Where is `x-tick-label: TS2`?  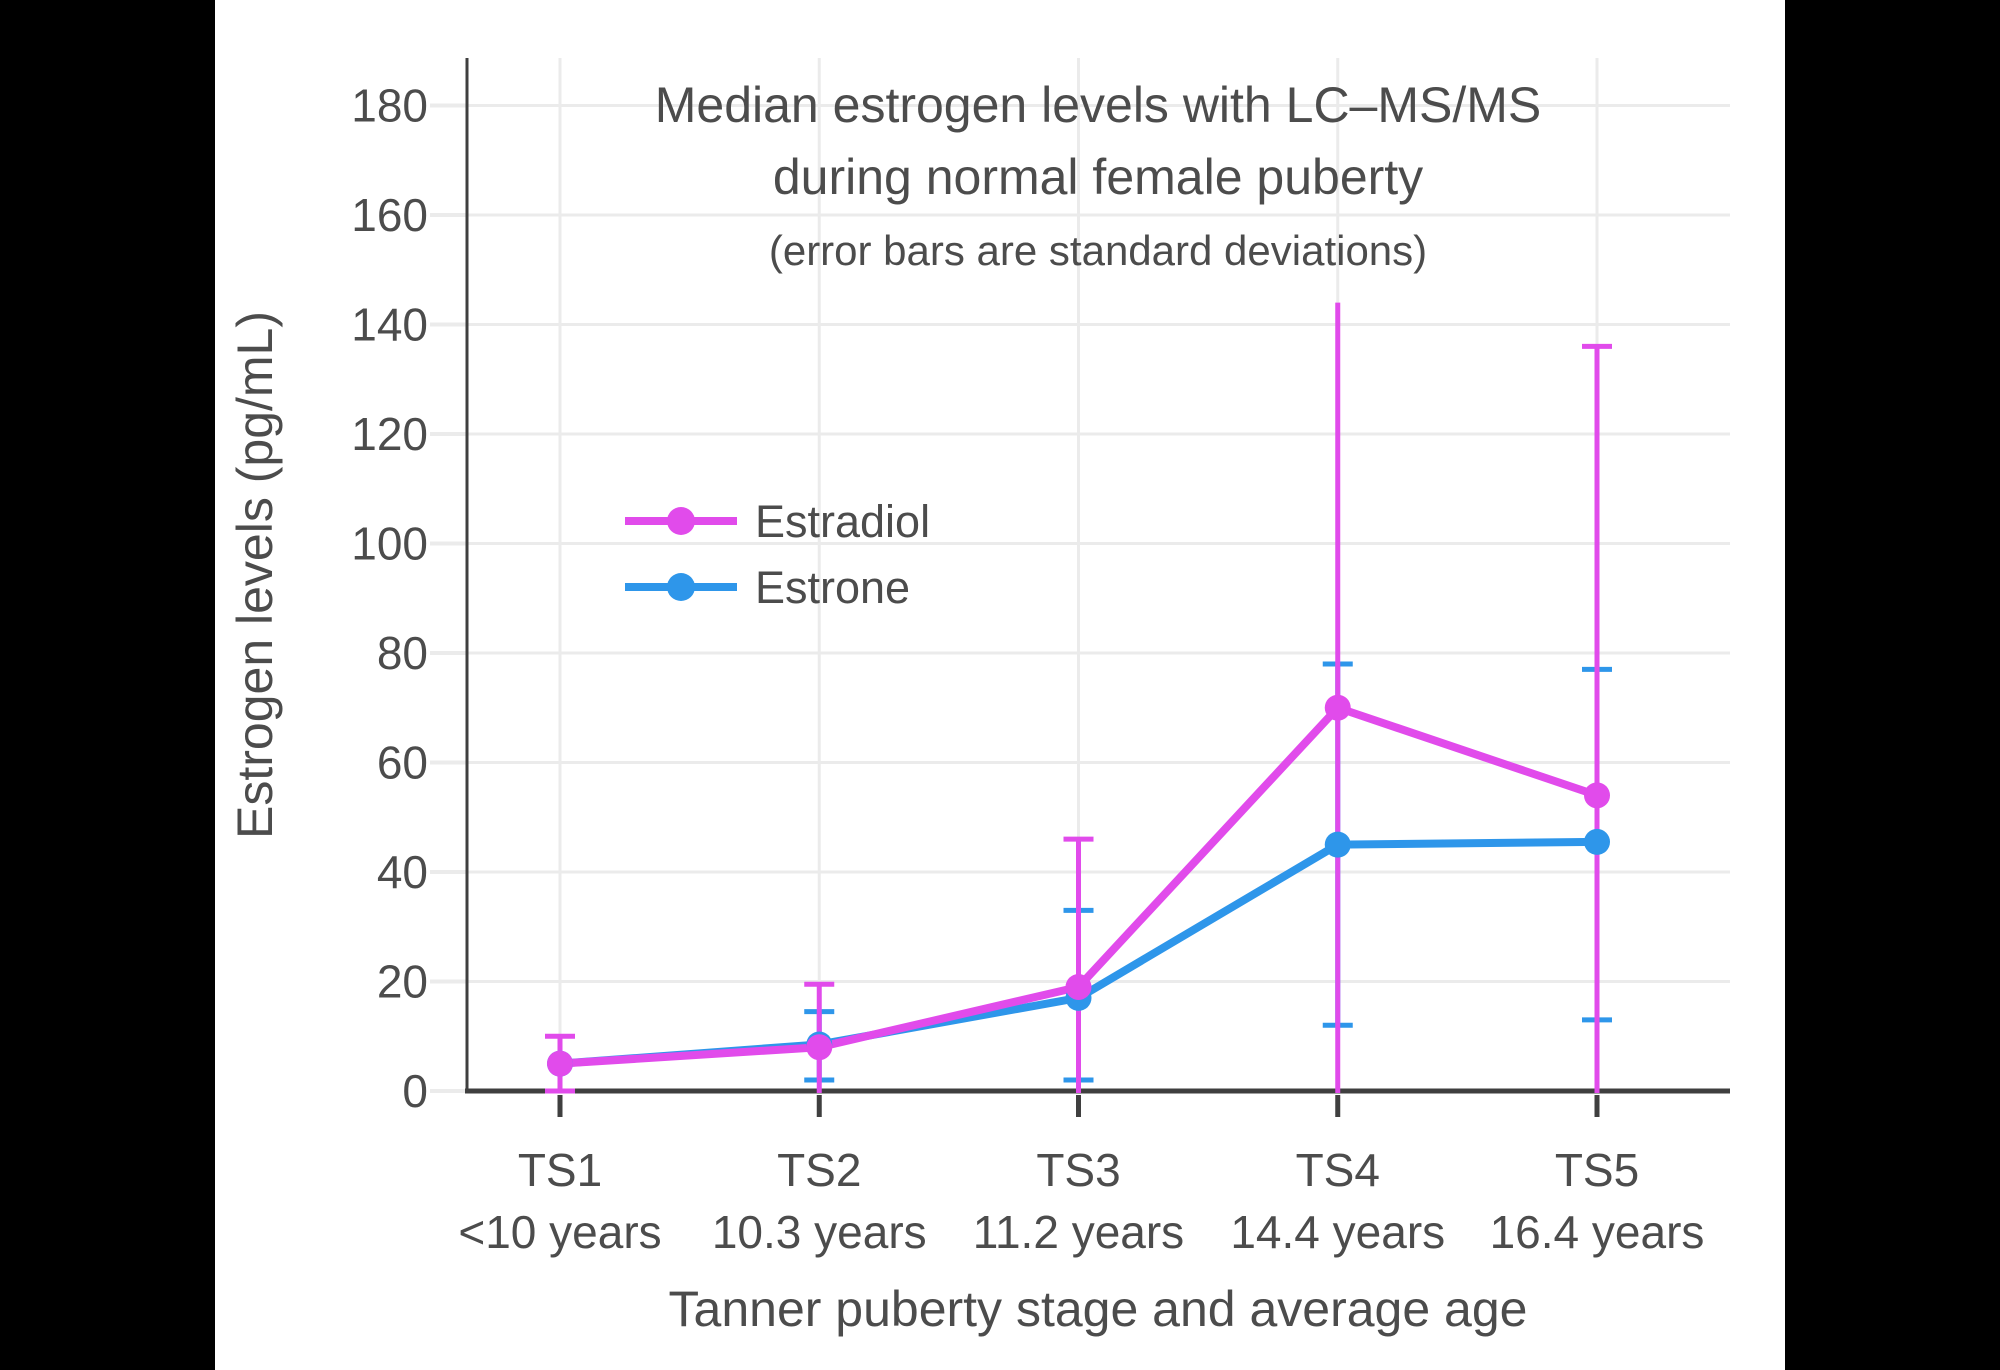 x-tick-label: TS2 is located at coordinates (819, 1170).